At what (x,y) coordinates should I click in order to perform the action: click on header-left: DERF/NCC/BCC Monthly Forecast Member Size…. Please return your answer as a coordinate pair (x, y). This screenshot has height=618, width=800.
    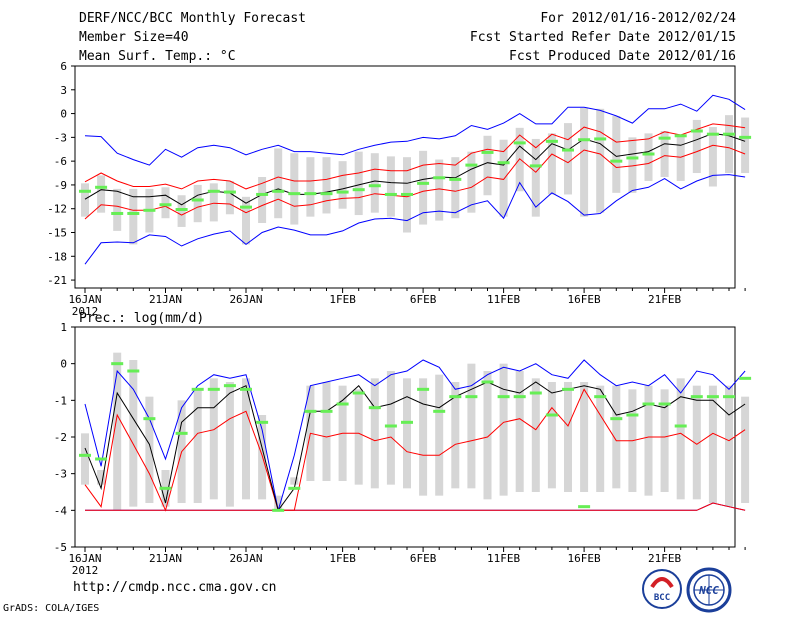
    Looking at the image, I should click on (192, 37).